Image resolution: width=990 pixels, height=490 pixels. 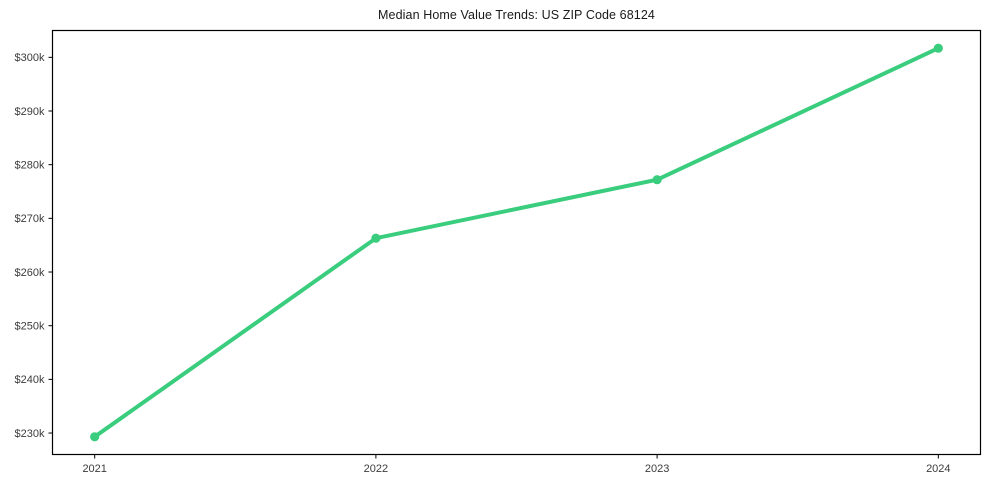 I want to click on y-tick-label: $250k, so click(x=30, y=326).